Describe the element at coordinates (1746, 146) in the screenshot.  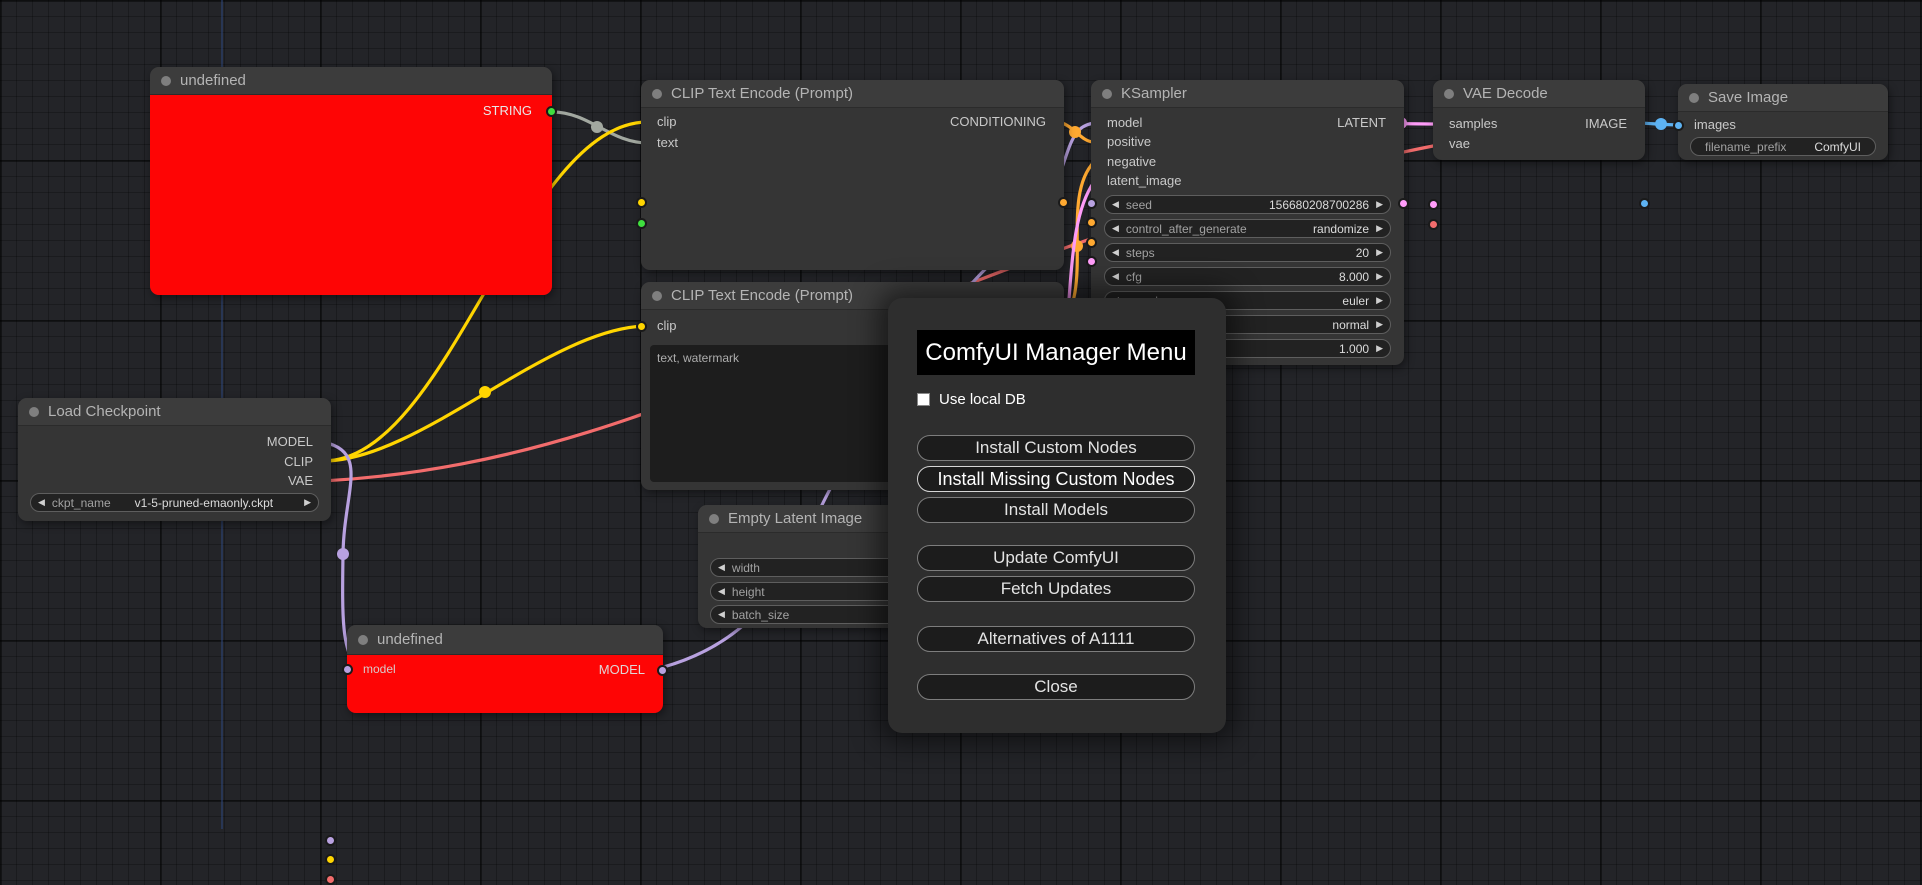
I see `widget-label: filename_prefix` at that location.